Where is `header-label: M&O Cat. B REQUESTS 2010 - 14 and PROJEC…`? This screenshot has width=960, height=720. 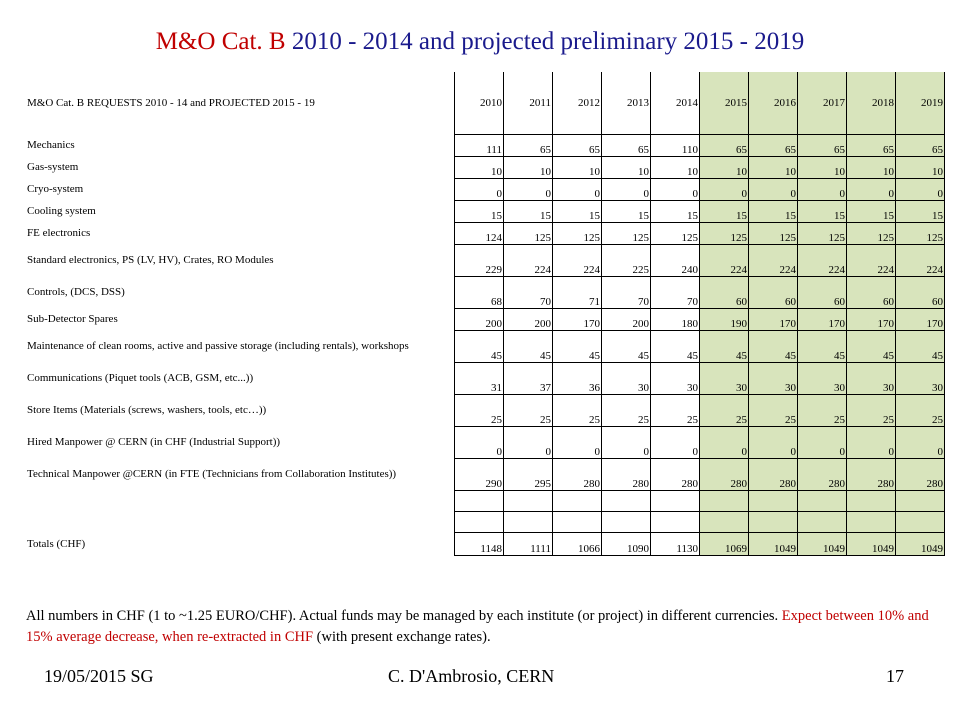
header-label: M&O Cat. B REQUESTS 2010 - 14 and PROJEC… is located at coordinates (171, 102).